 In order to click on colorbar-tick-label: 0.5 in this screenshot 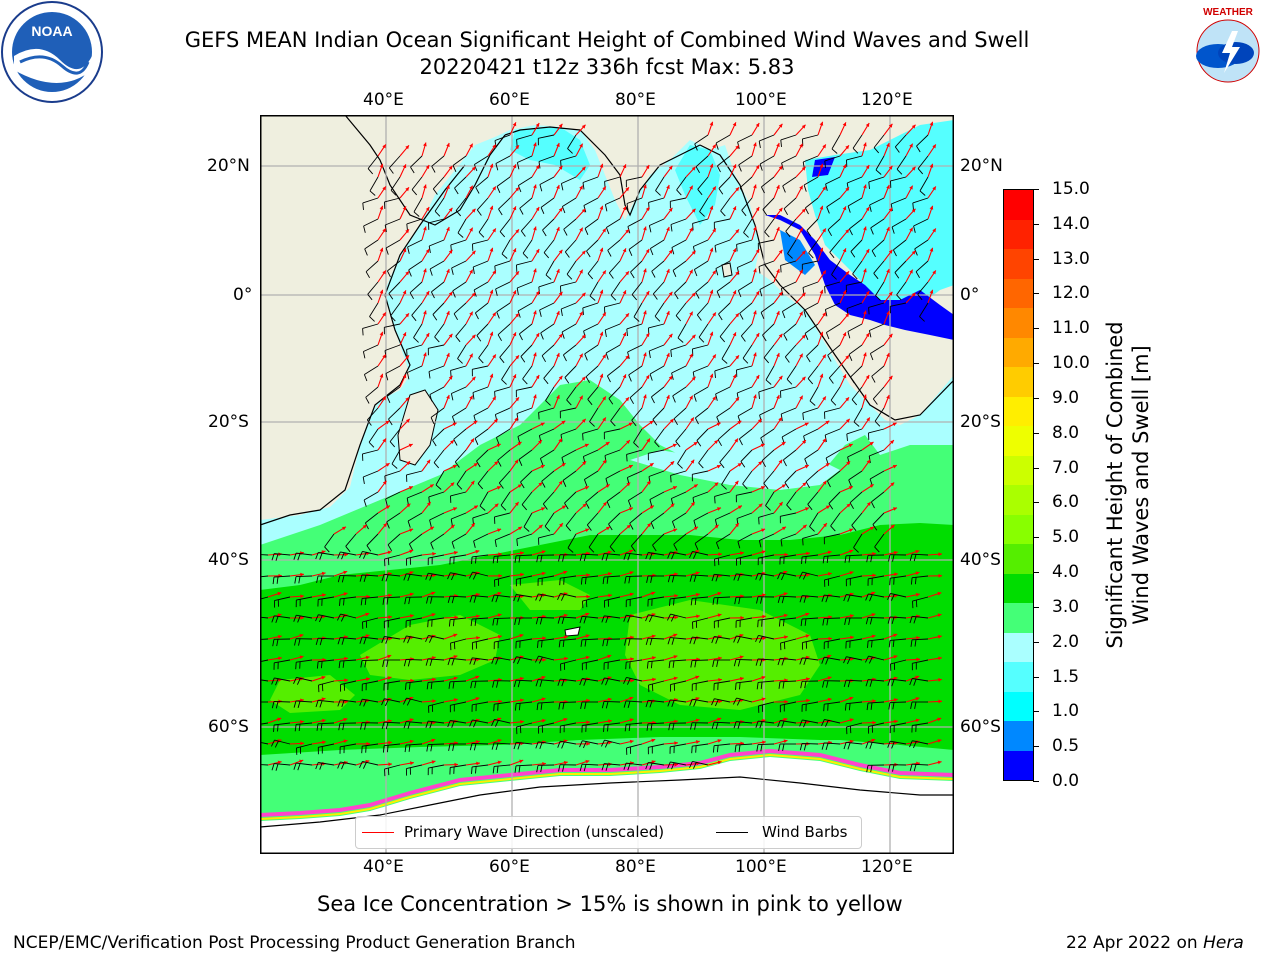, I will do `click(1066, 746)`.